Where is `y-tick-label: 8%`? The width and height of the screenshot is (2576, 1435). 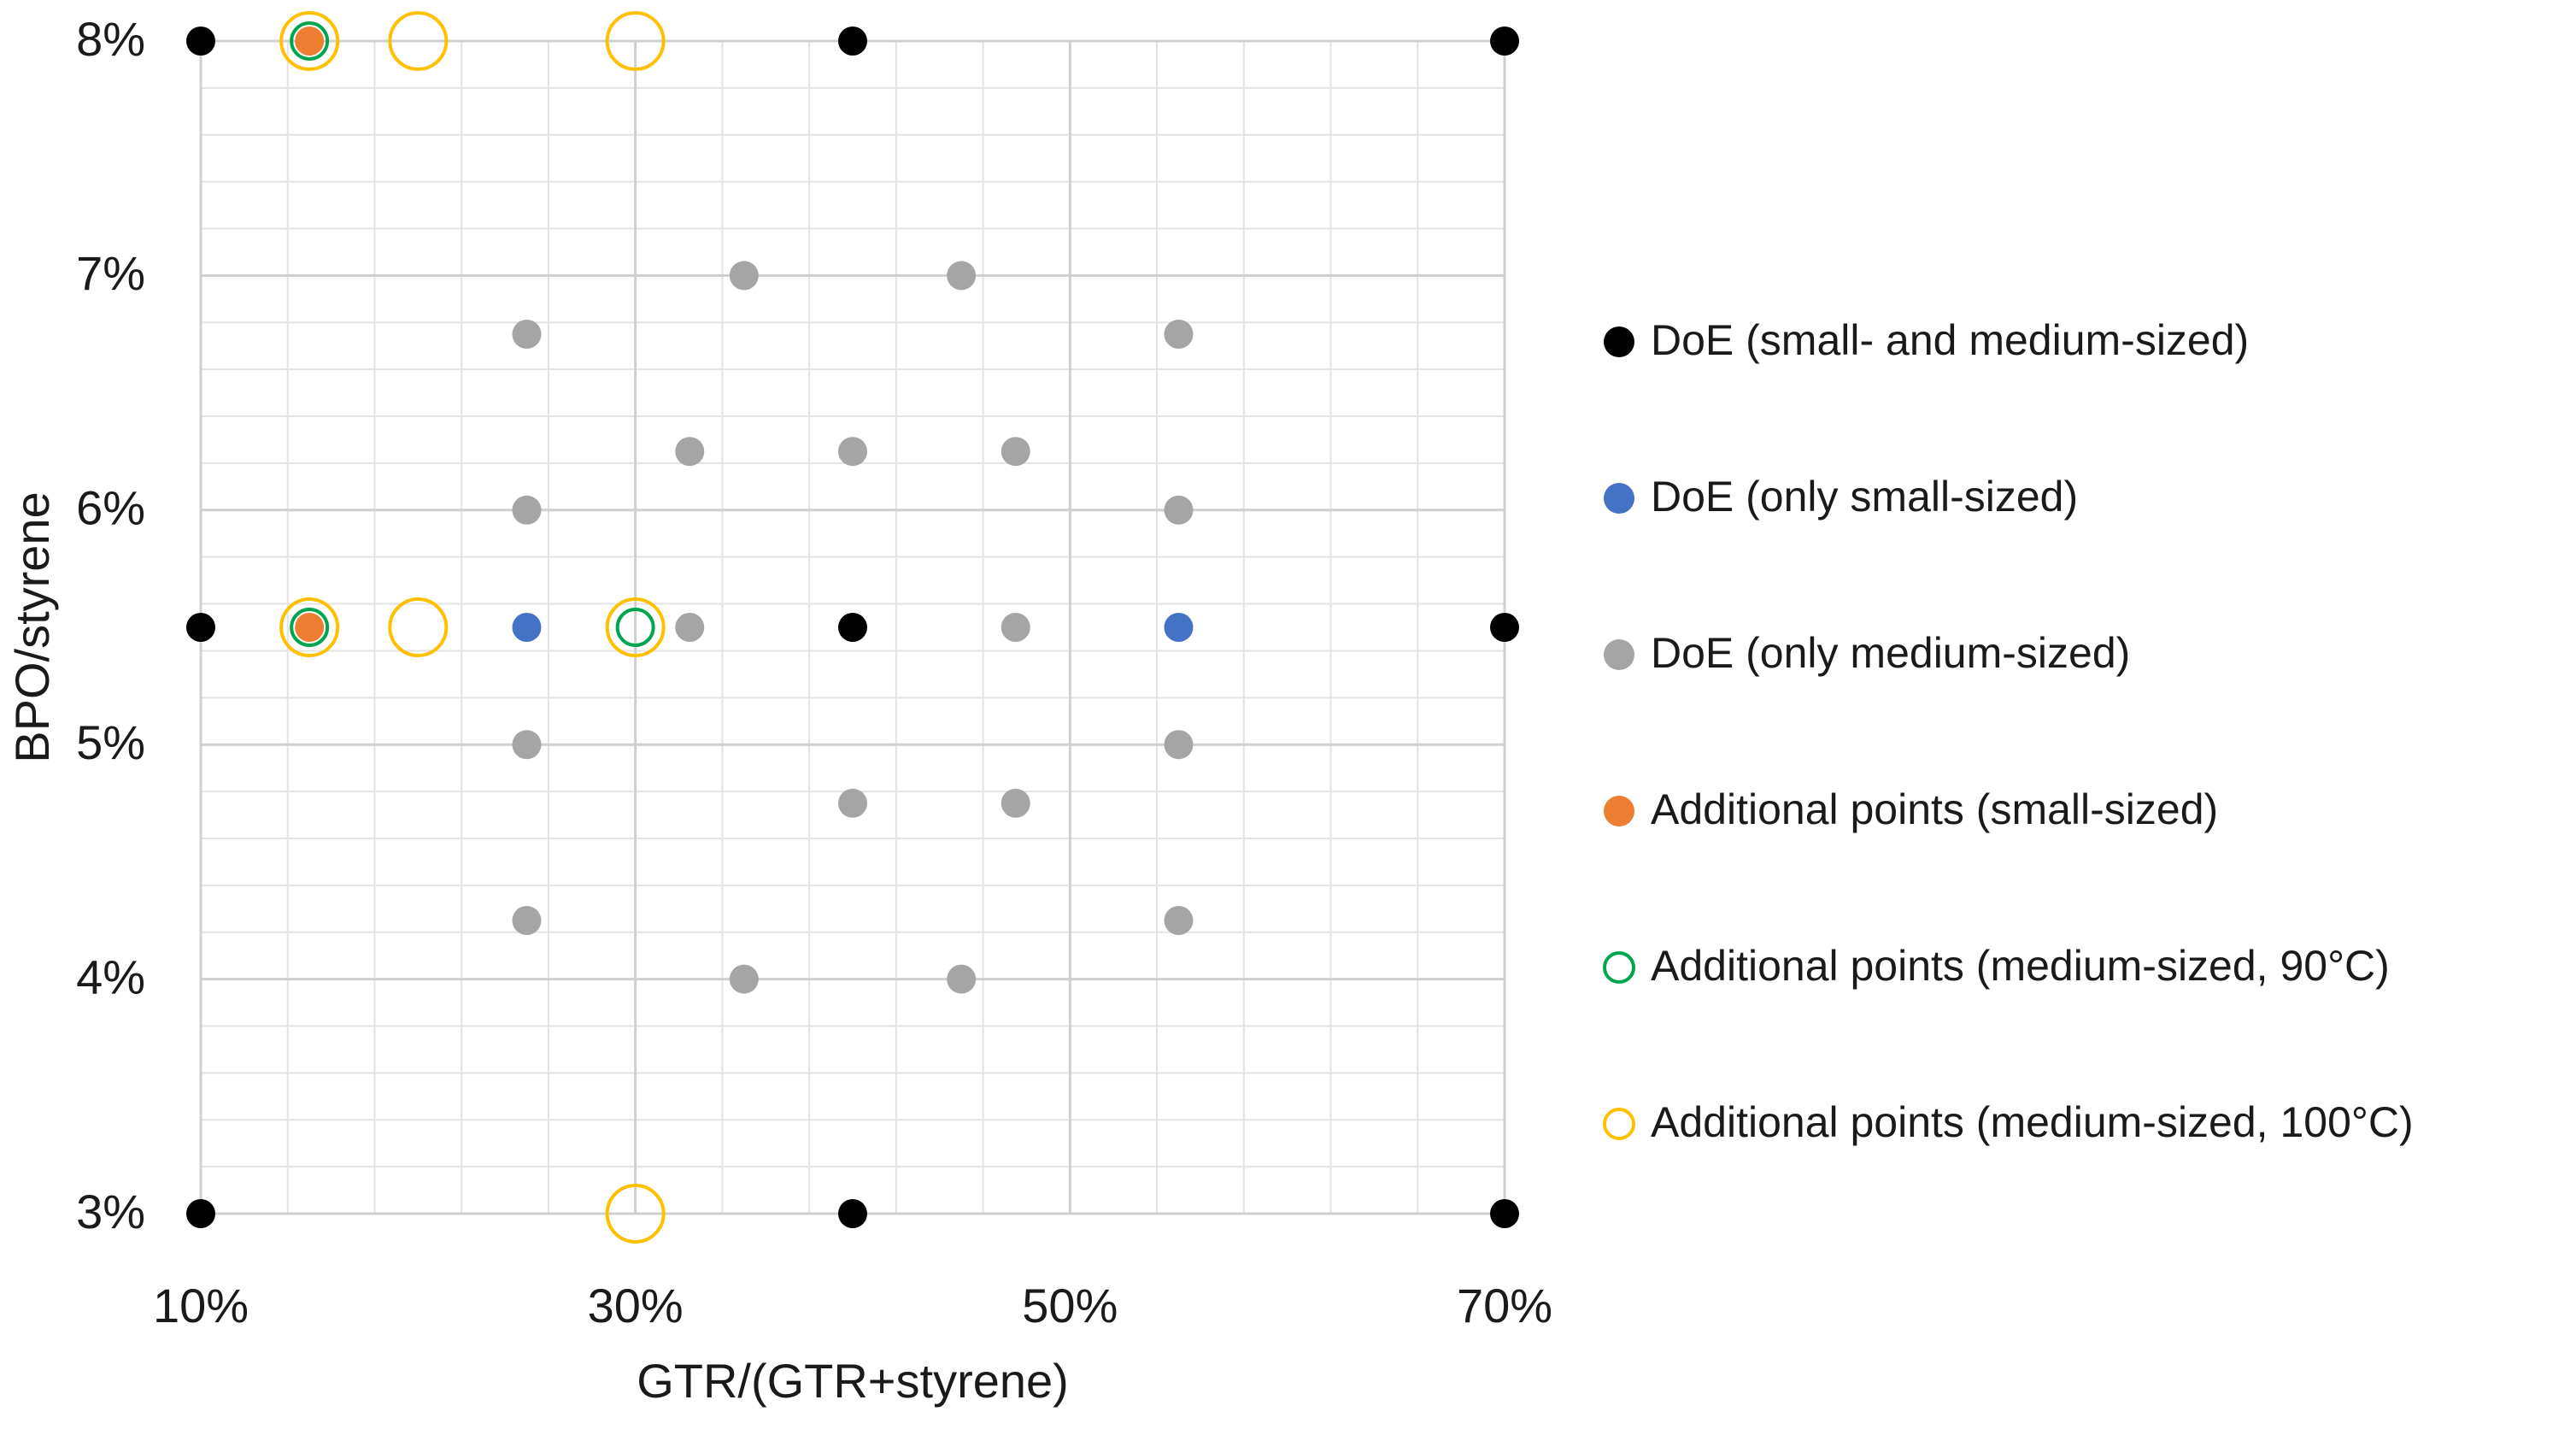
y-tick-label: 8% is located at coordinates (110, 39).